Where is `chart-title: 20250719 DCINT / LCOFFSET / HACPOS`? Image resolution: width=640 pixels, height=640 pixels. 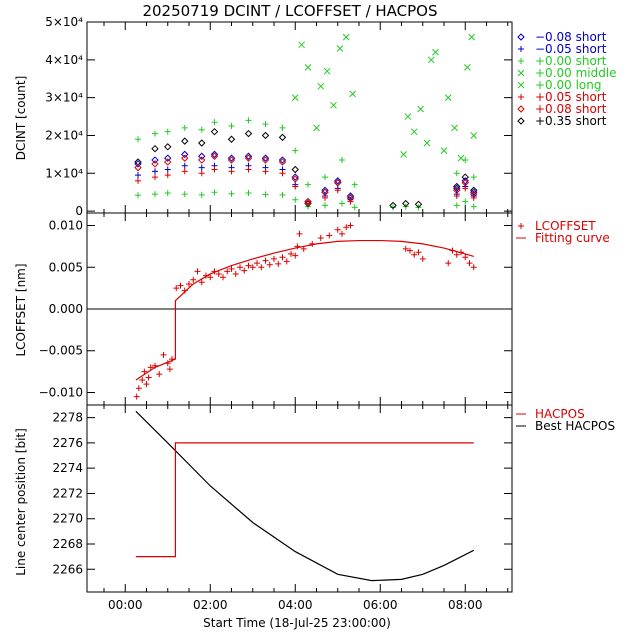 chart-title: 20250719 DCINT / LCOFFSET / HACPOS is located at coordinates (289, 11).